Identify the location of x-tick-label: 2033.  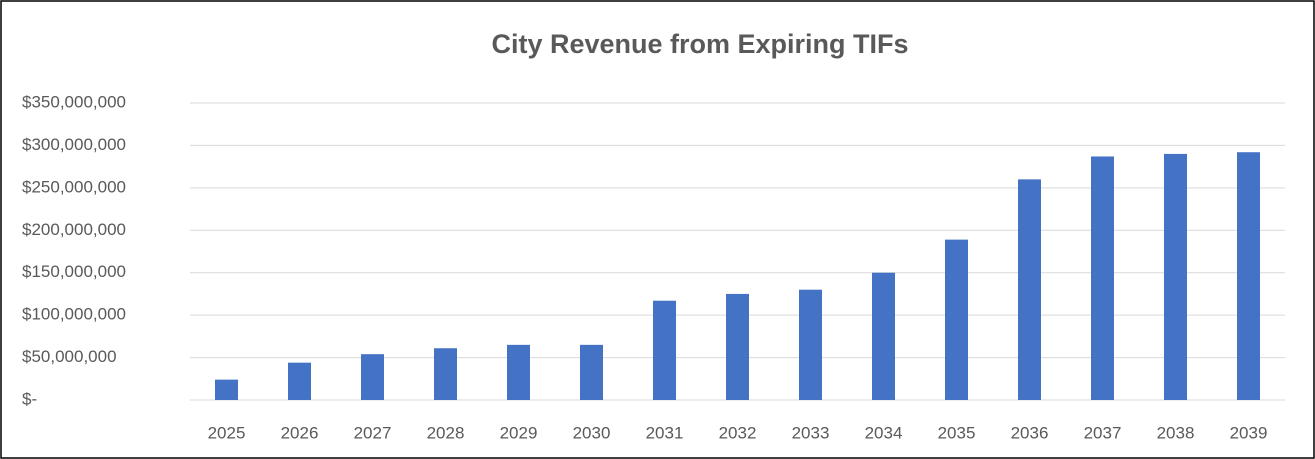
(811, 432).